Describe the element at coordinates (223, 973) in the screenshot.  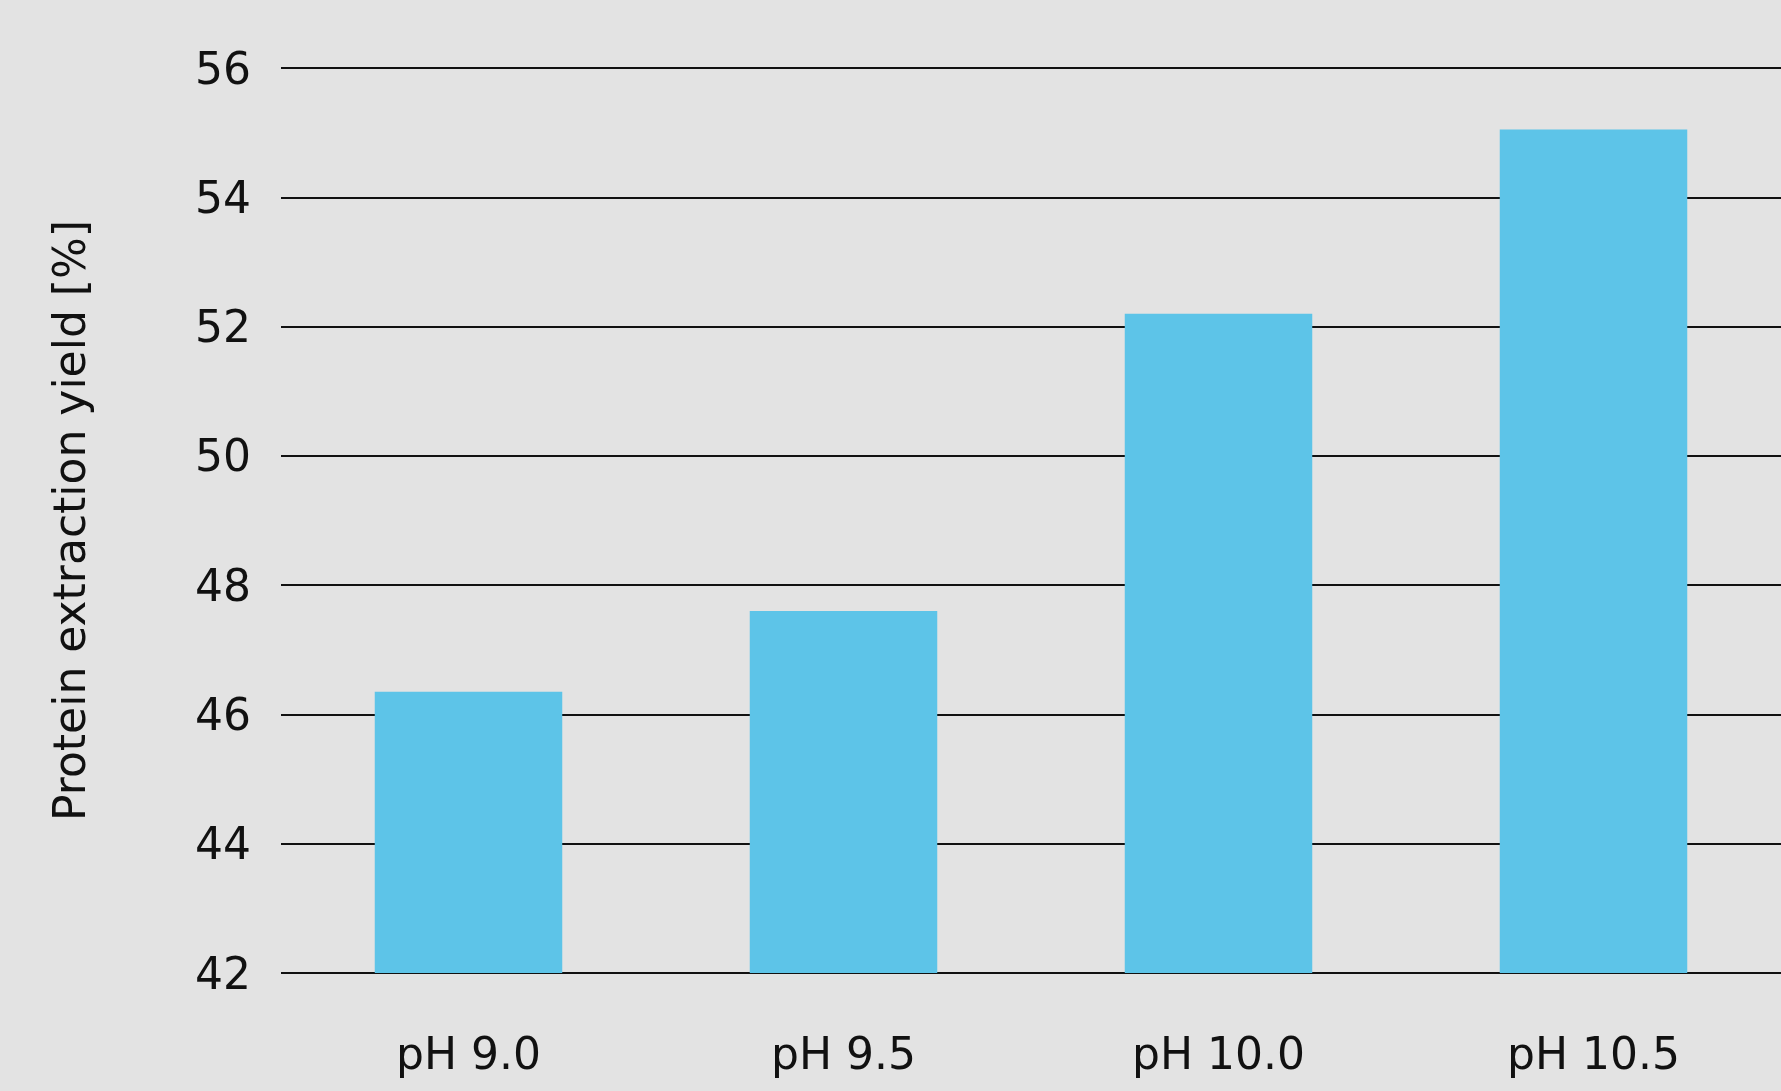
I see `y-tick-label: 42` at that location.